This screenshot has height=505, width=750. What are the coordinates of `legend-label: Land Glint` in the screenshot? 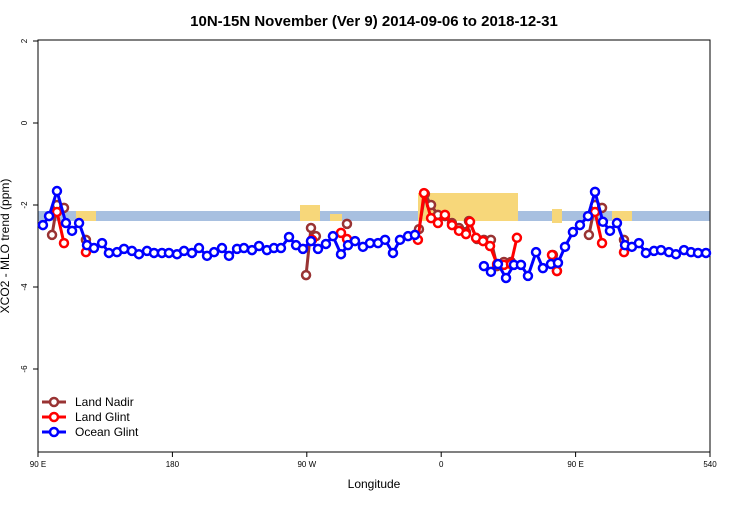 It's located at (102, 417).